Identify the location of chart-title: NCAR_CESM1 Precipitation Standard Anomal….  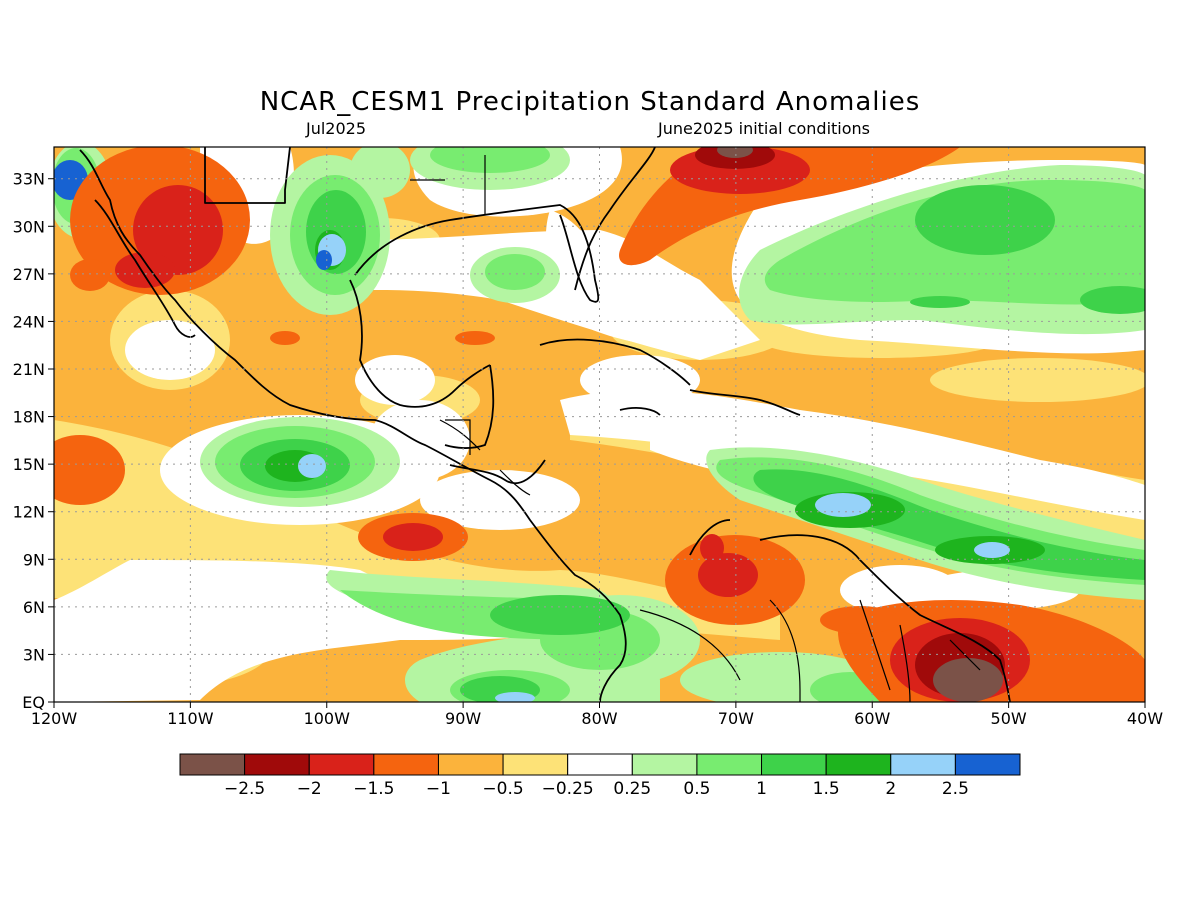
(590, 102).